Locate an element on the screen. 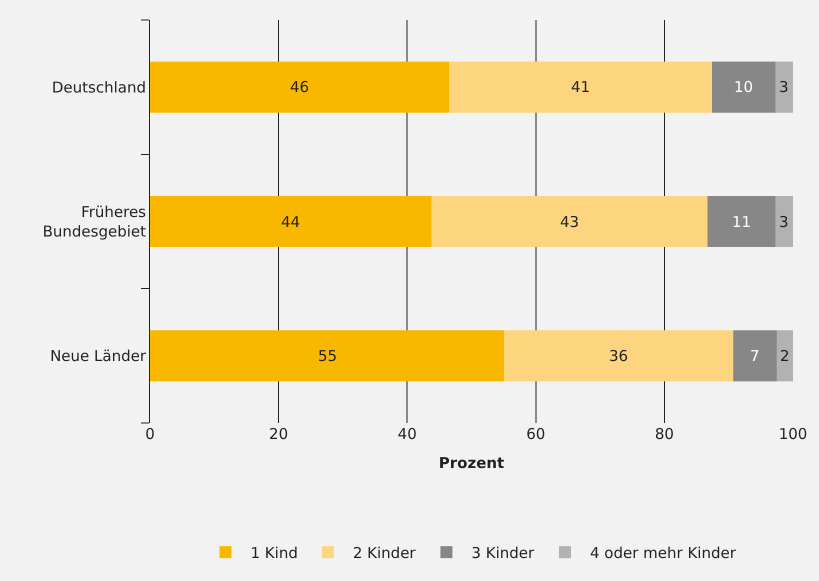 The width and height of the screenshot is (819, 581). data-label: 11 is located at coordinates (742, 222).